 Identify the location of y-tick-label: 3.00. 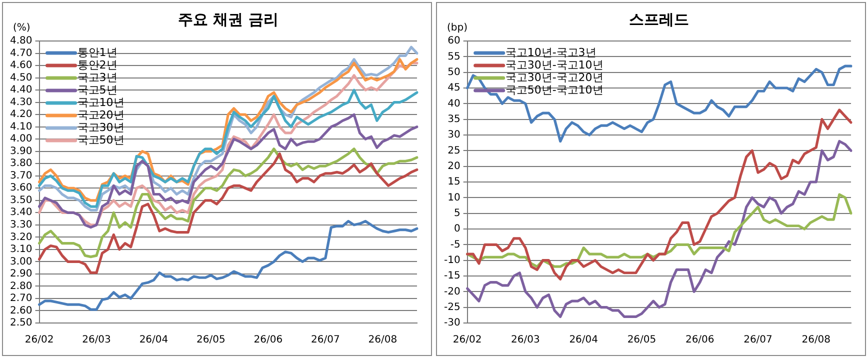
(21, 262).